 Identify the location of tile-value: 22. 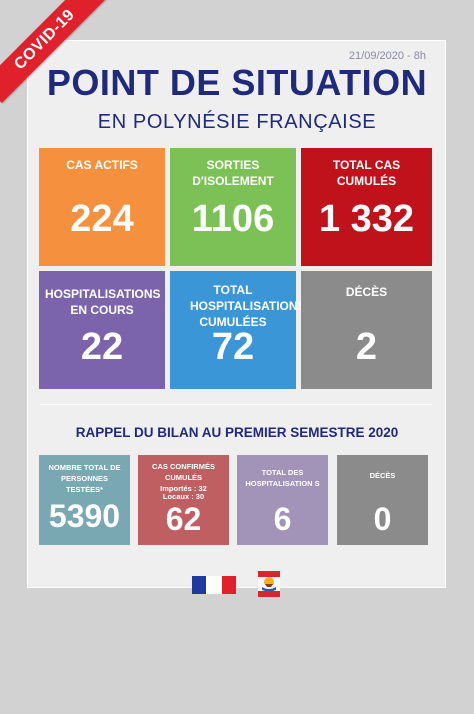
(102, 347).